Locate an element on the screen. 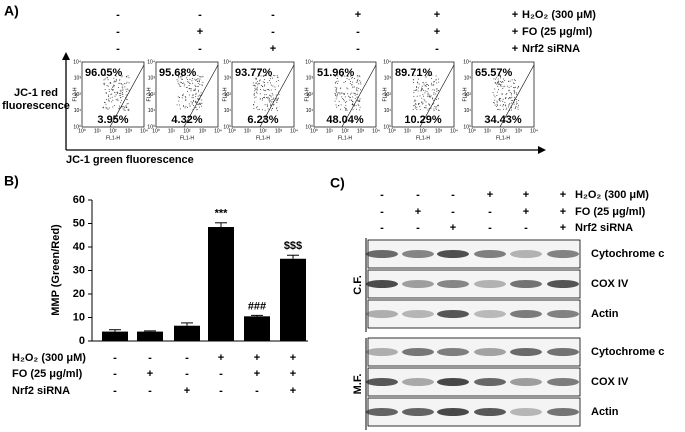 The height and width of the screenshot is (432, 685). plot-y-title: FL2-H is located at coordinates (385, 94).